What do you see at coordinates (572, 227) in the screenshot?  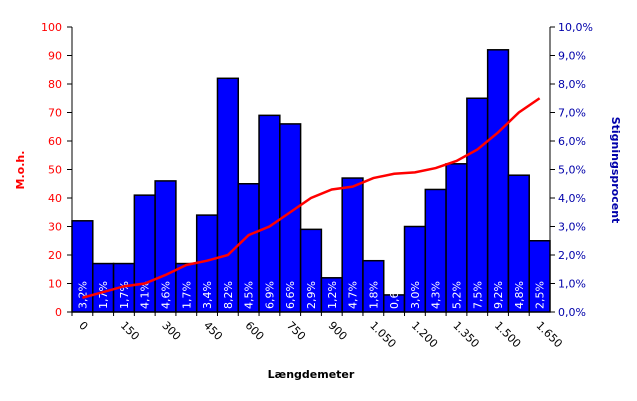 I see `y2-tick-label: 3,0%` at bounding box center [572, 227].